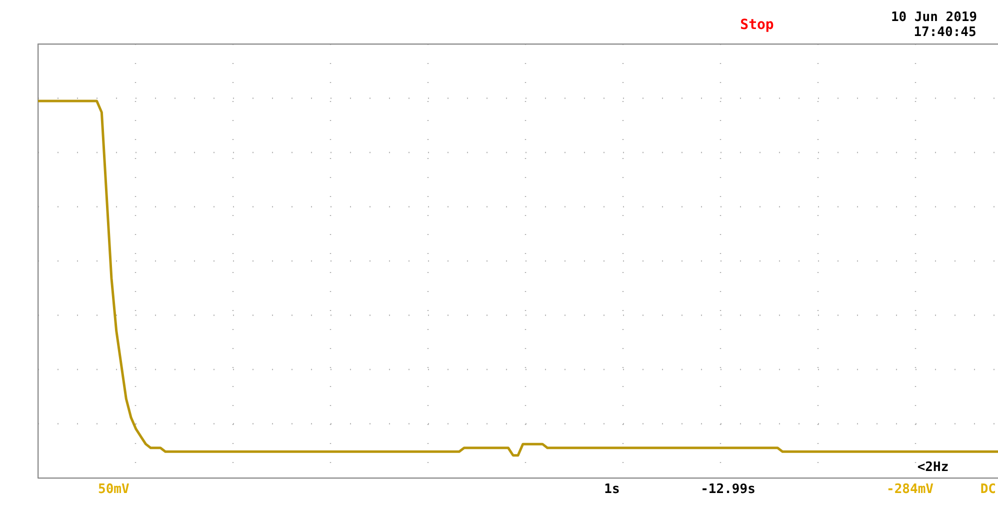  What do you see at coordinates (728, 489) in the screenshot?
I see `text: -12.99s` at bounding box center [728, 489].